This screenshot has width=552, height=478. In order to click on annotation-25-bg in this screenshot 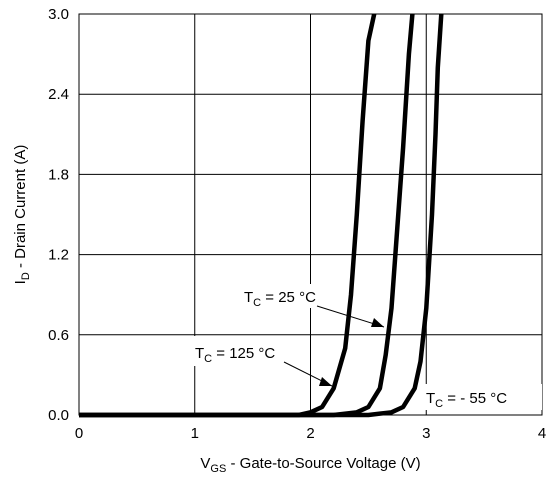, I will do `click(285, 296)`.